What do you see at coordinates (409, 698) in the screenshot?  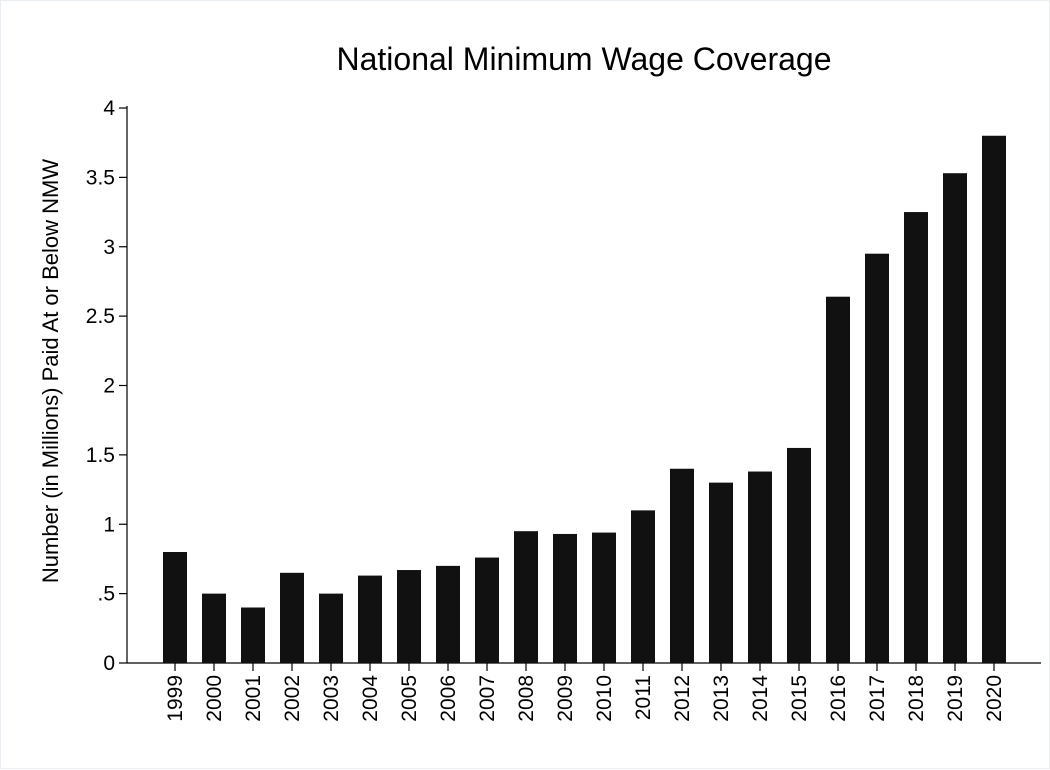 I see `x-tick-label: 2005` at bounding box center [409, 698].